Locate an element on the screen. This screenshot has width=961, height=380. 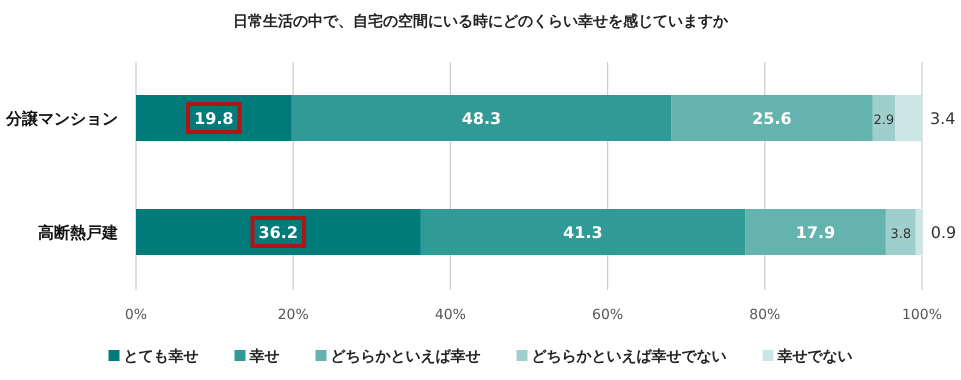
data-label: 19.8 is located at coordinates (214, 118).